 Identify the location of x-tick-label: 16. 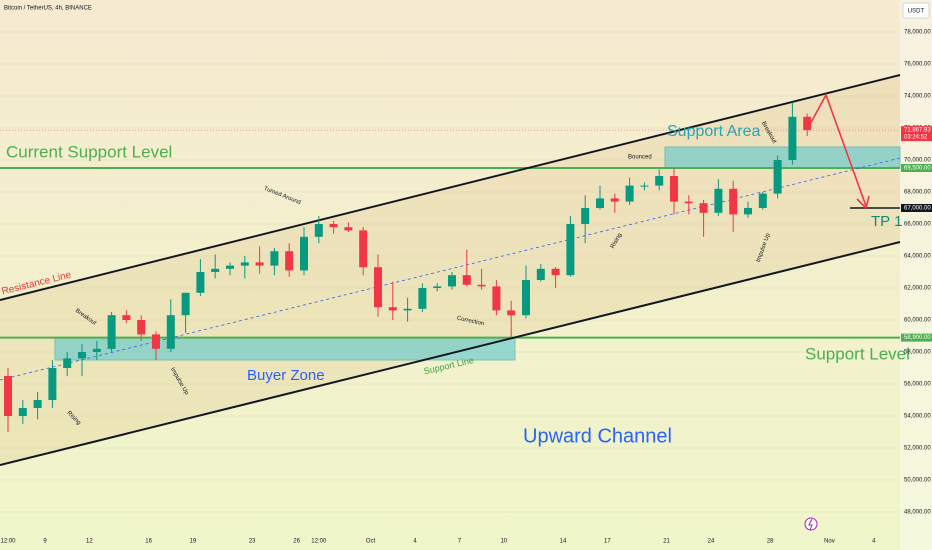
(148, 542).